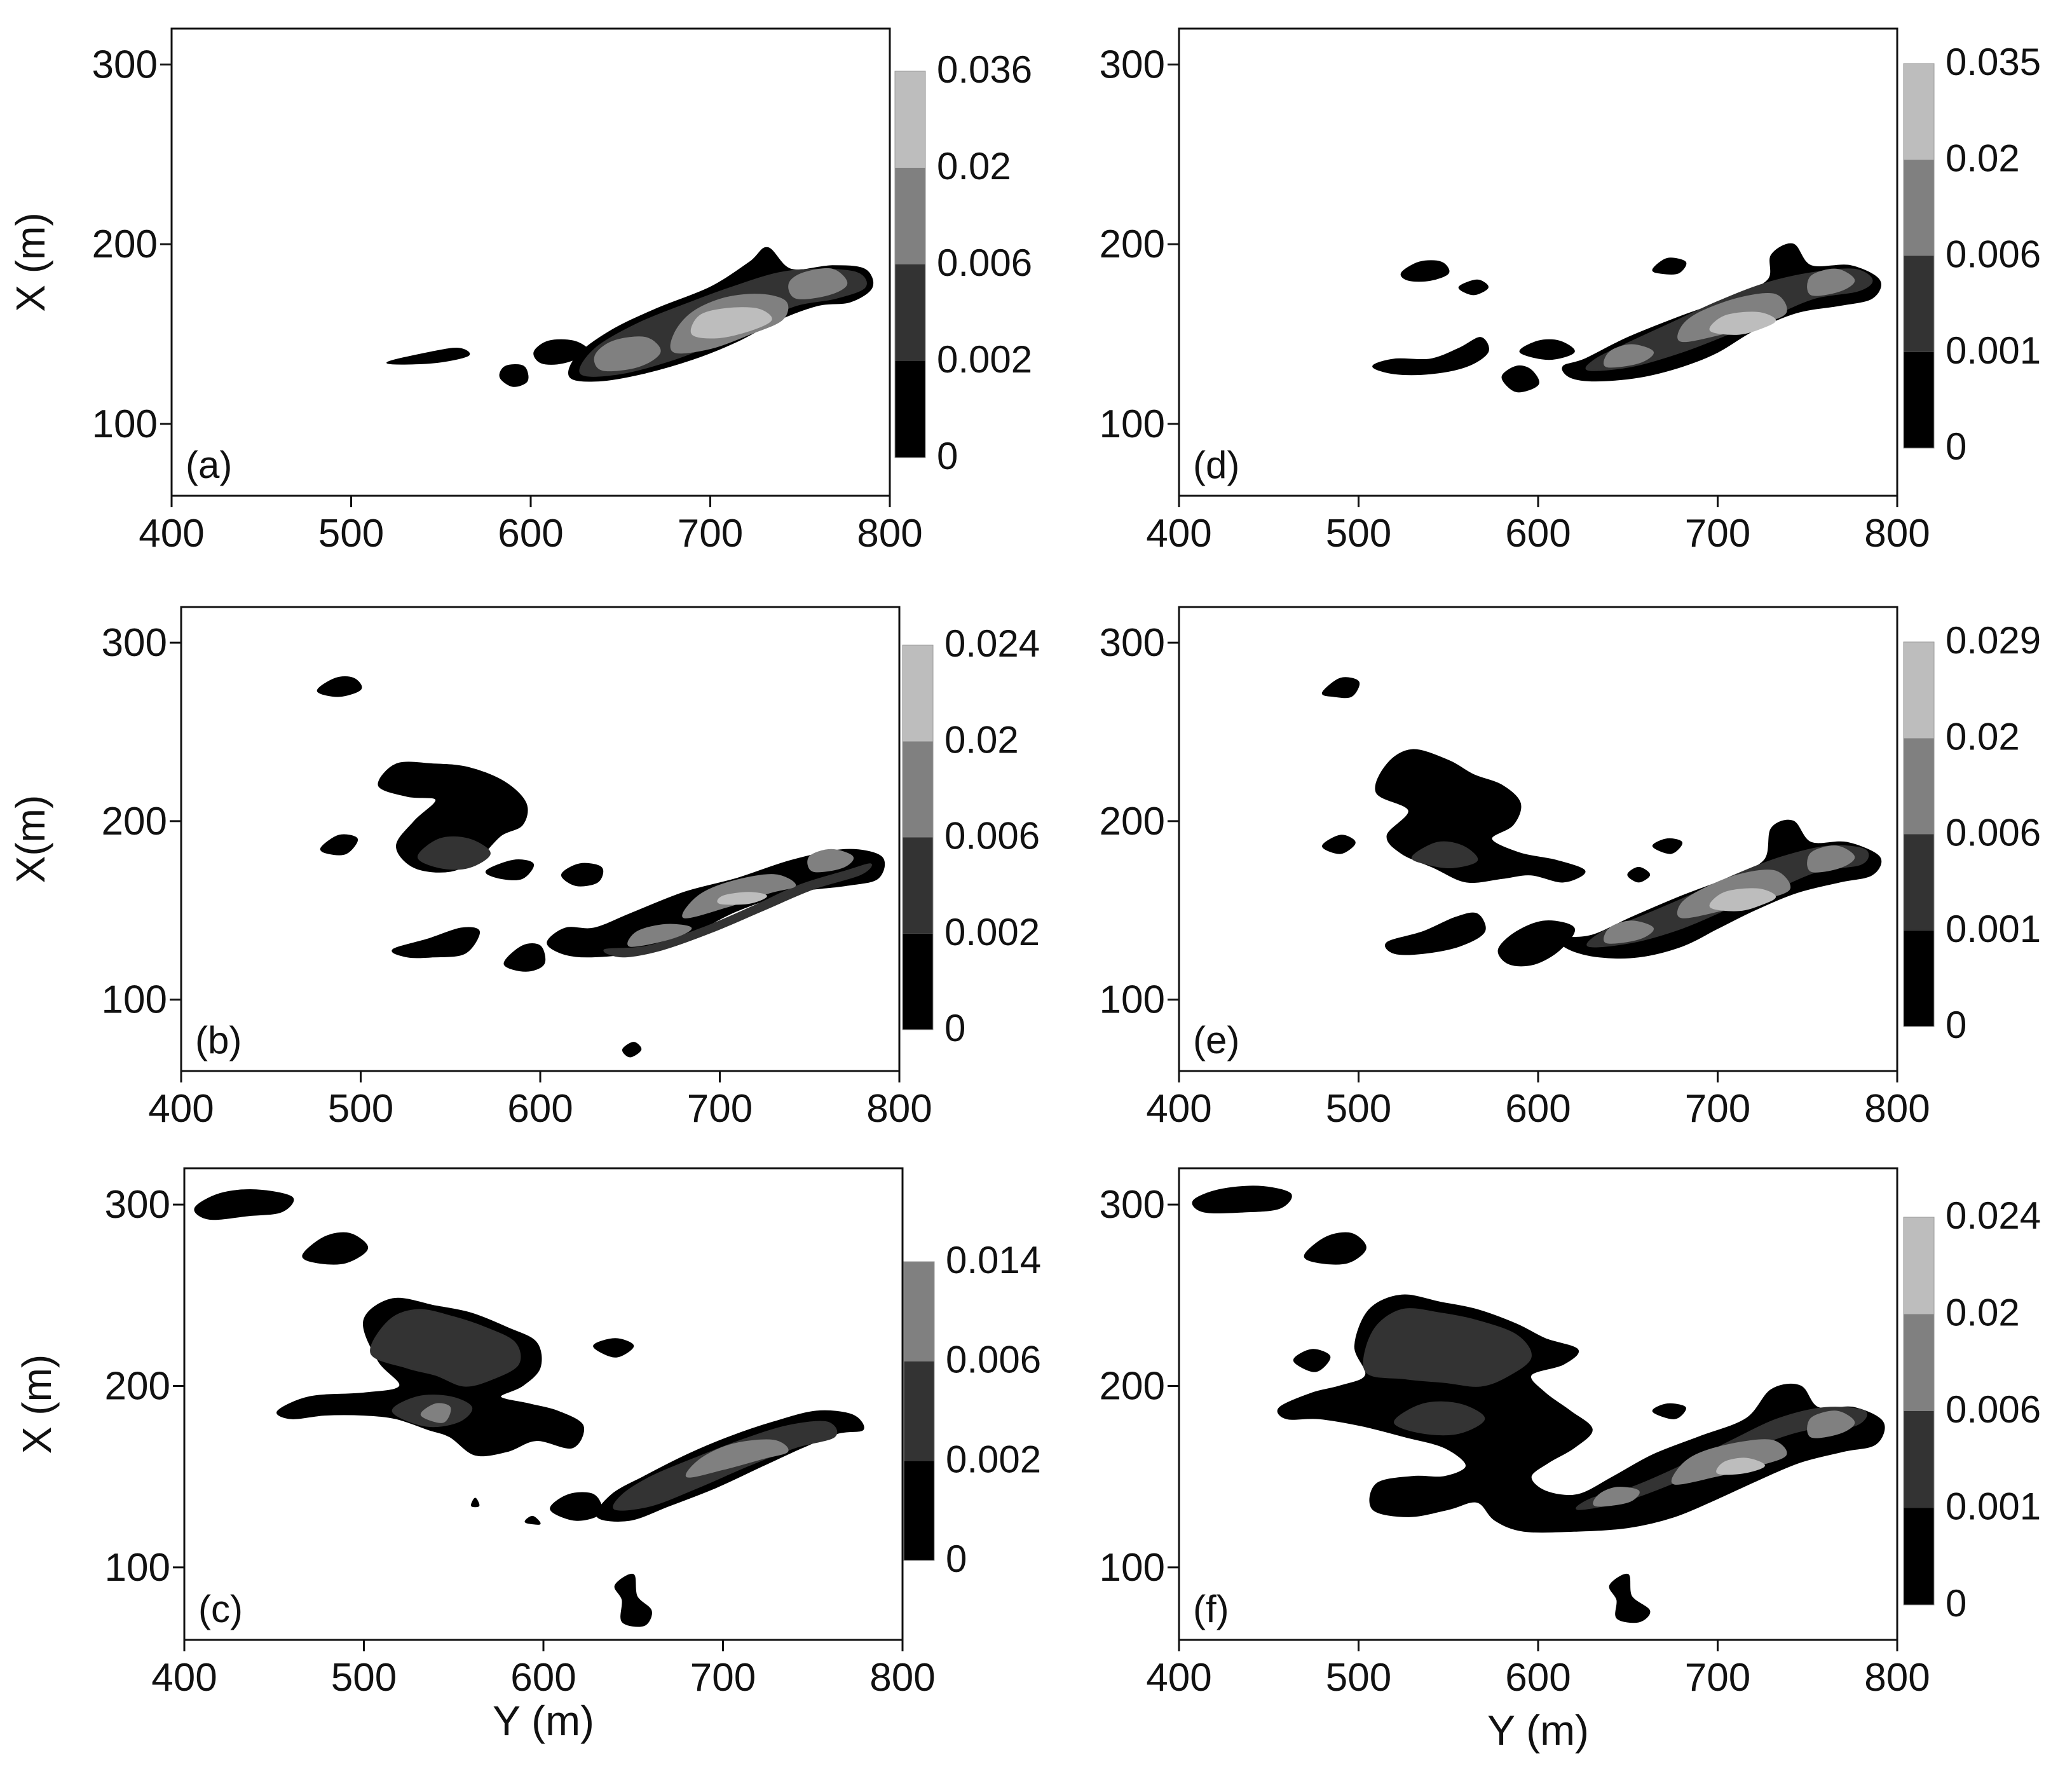  What do you see at coordinates (1216, 465) in the screenshot?
I see `panel-label: (d)` at bounding box center [1216, 465].